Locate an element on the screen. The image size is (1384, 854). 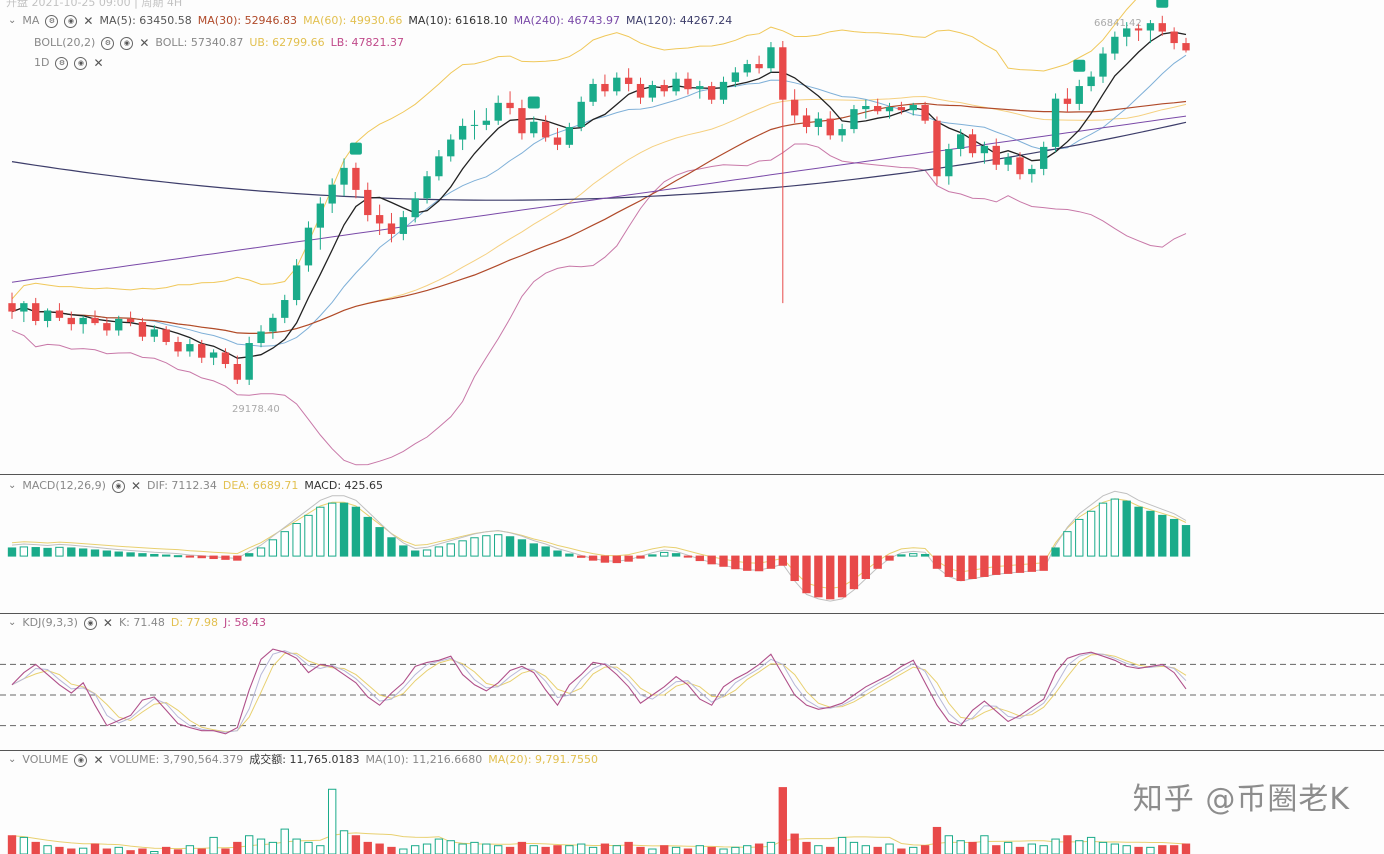
ma240-value: MA(240): 46743.97 is located at coordinates (566, 20).